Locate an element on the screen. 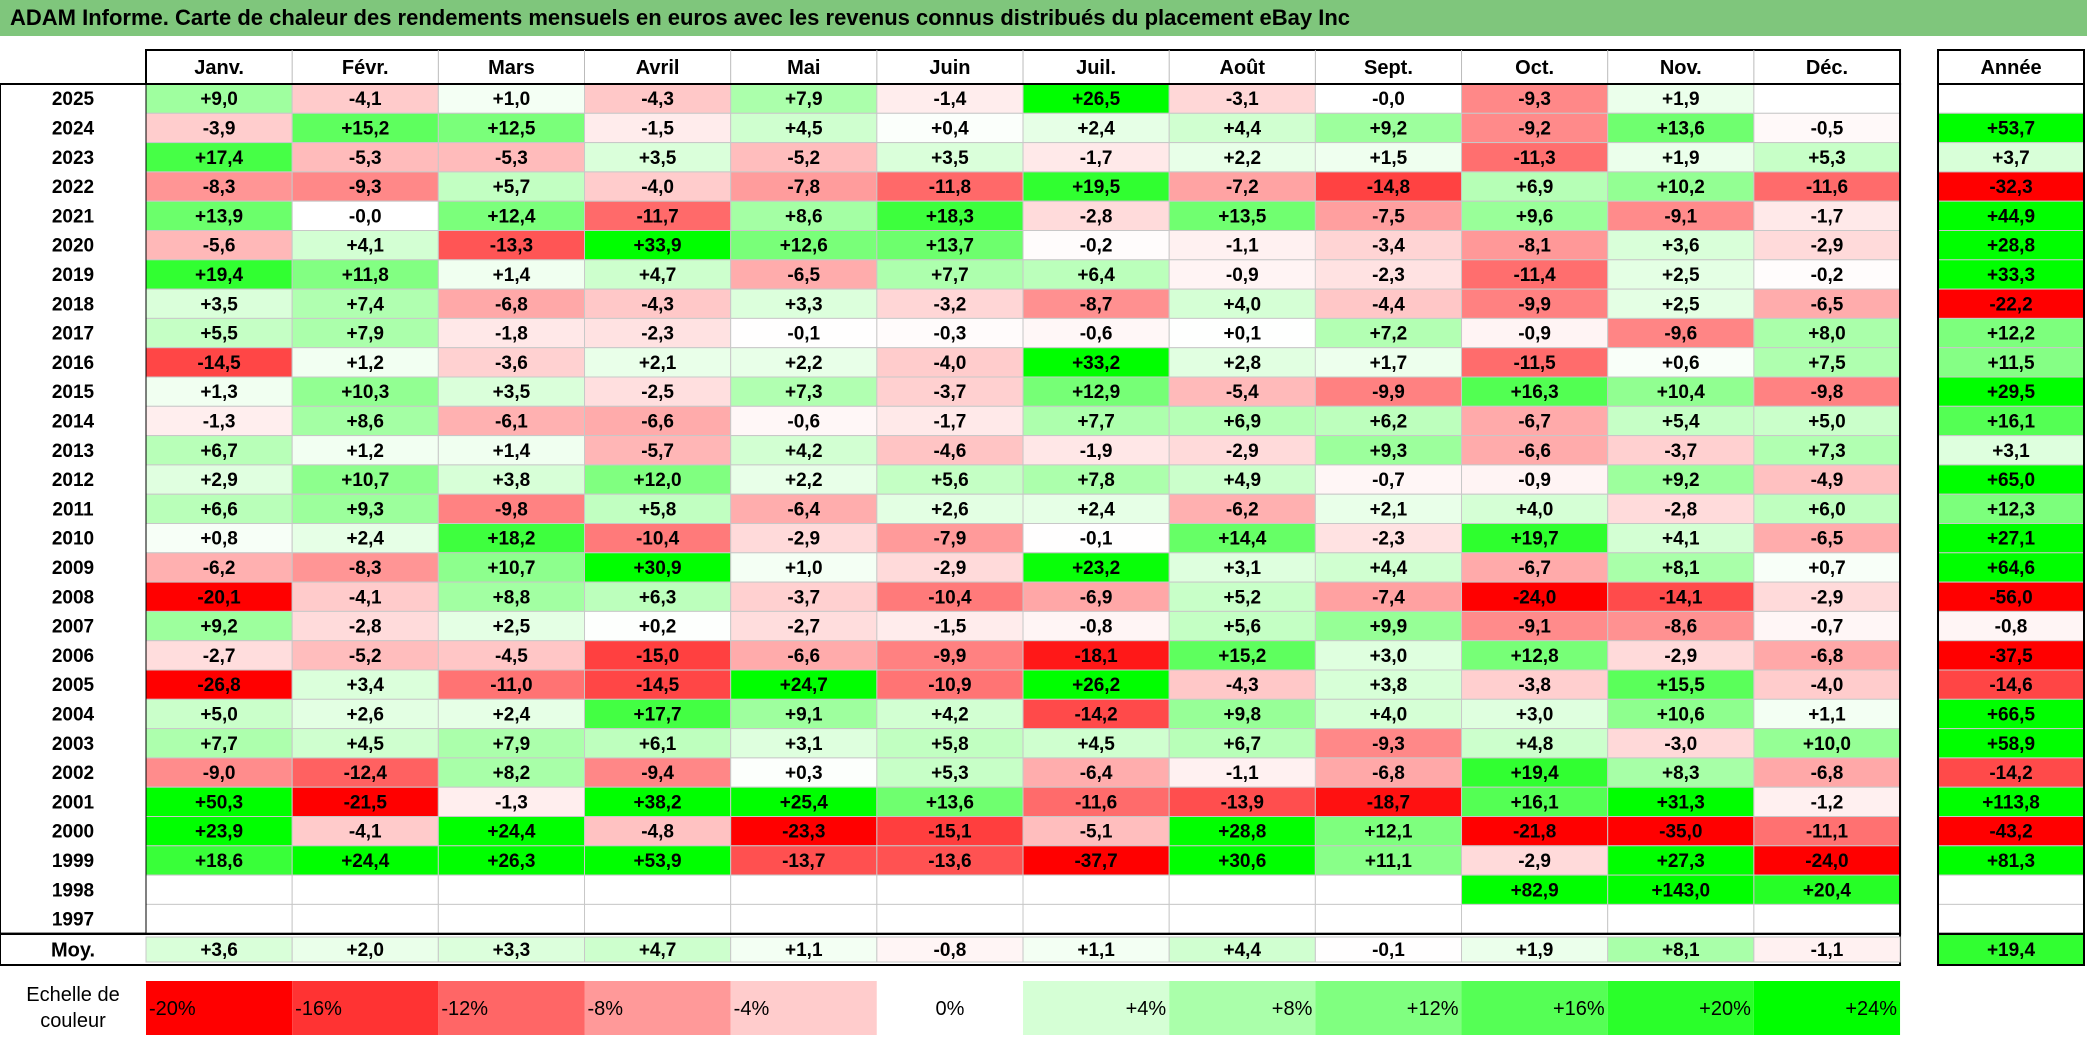 This screenshot has height=1037, width=2087. cell-value: +12,8 is located at coordinates (1535, 656).